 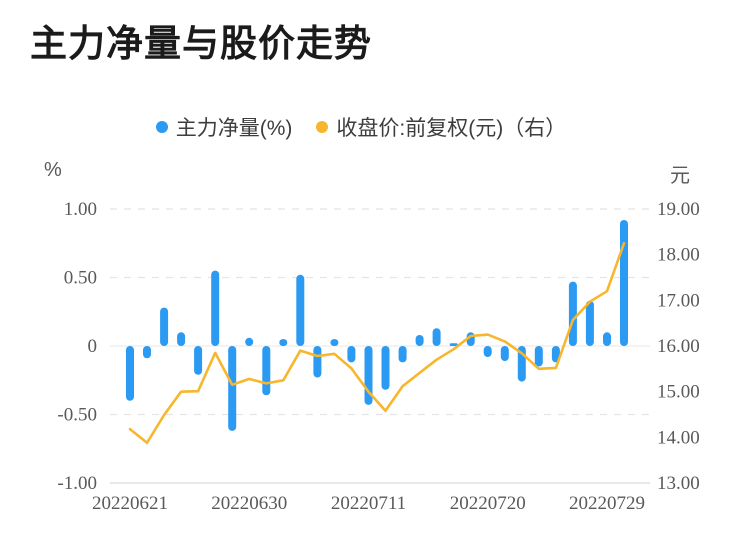 I want to click on x-axis-label: 20220711, so click(x=368, y=503).